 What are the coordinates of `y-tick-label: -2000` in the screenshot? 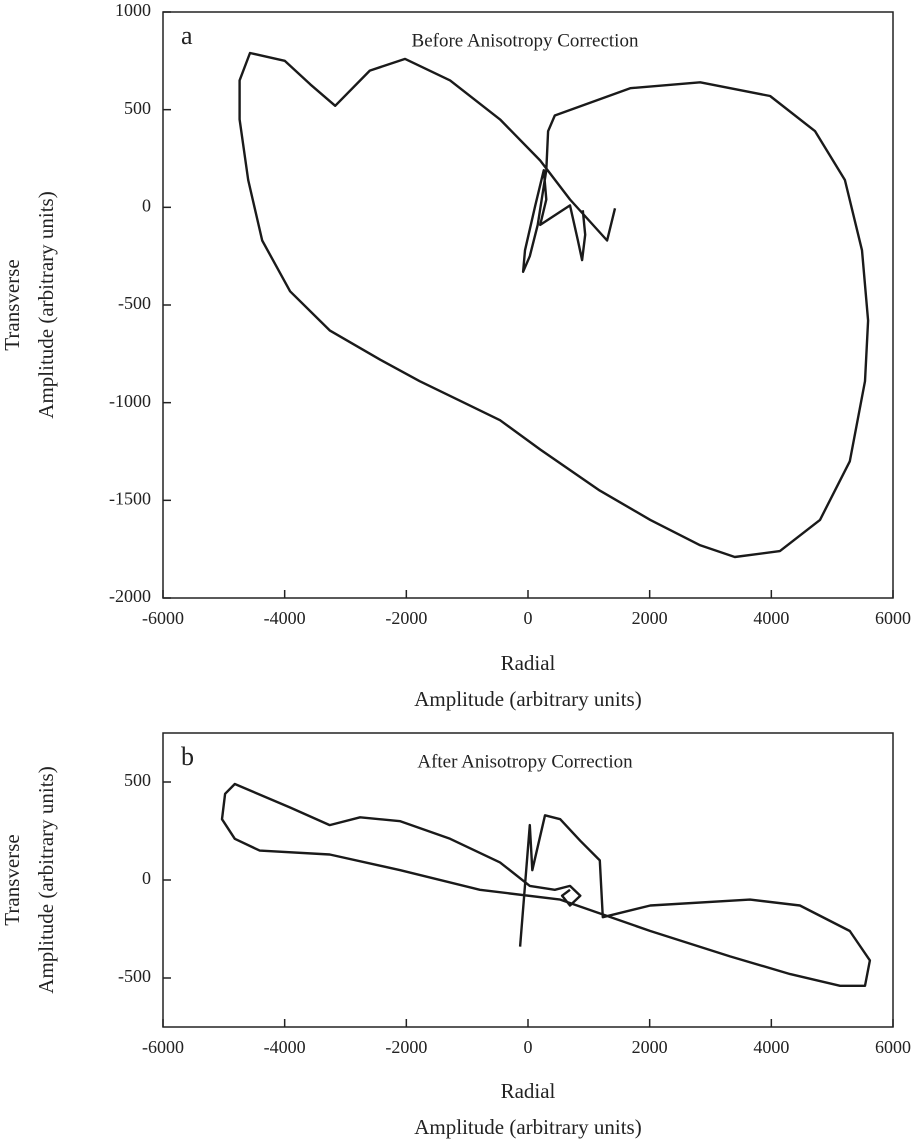 It's located at (130, 596).